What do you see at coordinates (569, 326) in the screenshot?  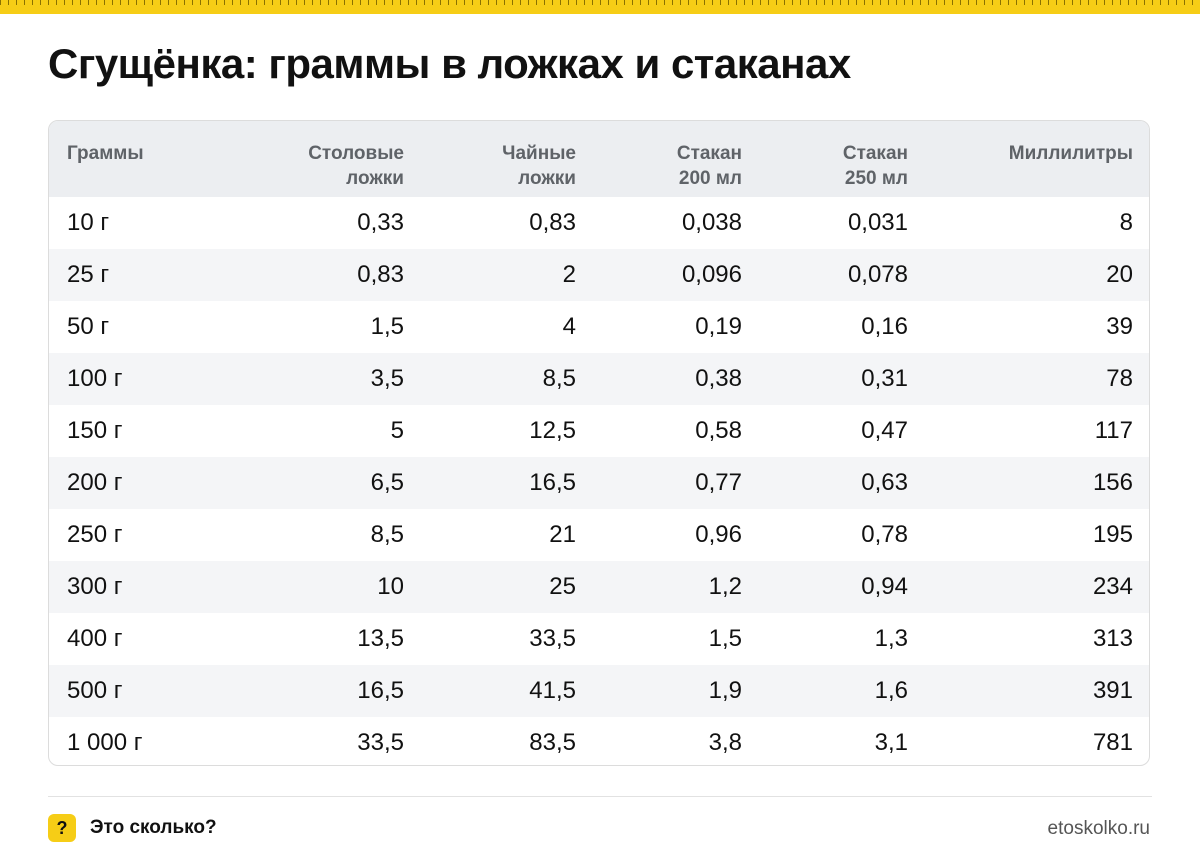 I see `table-cell: 4` at bounding box center [569, 326].